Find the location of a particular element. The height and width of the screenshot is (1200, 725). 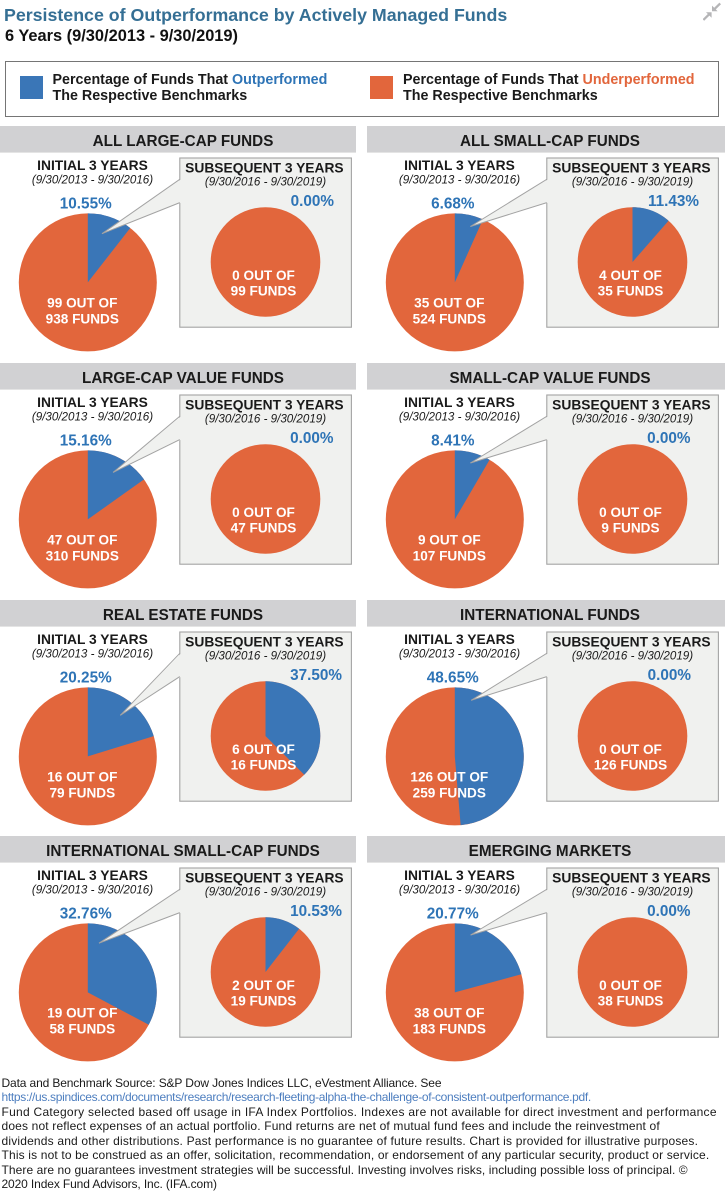

svg-text: 47 OUT OF is located at coordinates (82, 539).